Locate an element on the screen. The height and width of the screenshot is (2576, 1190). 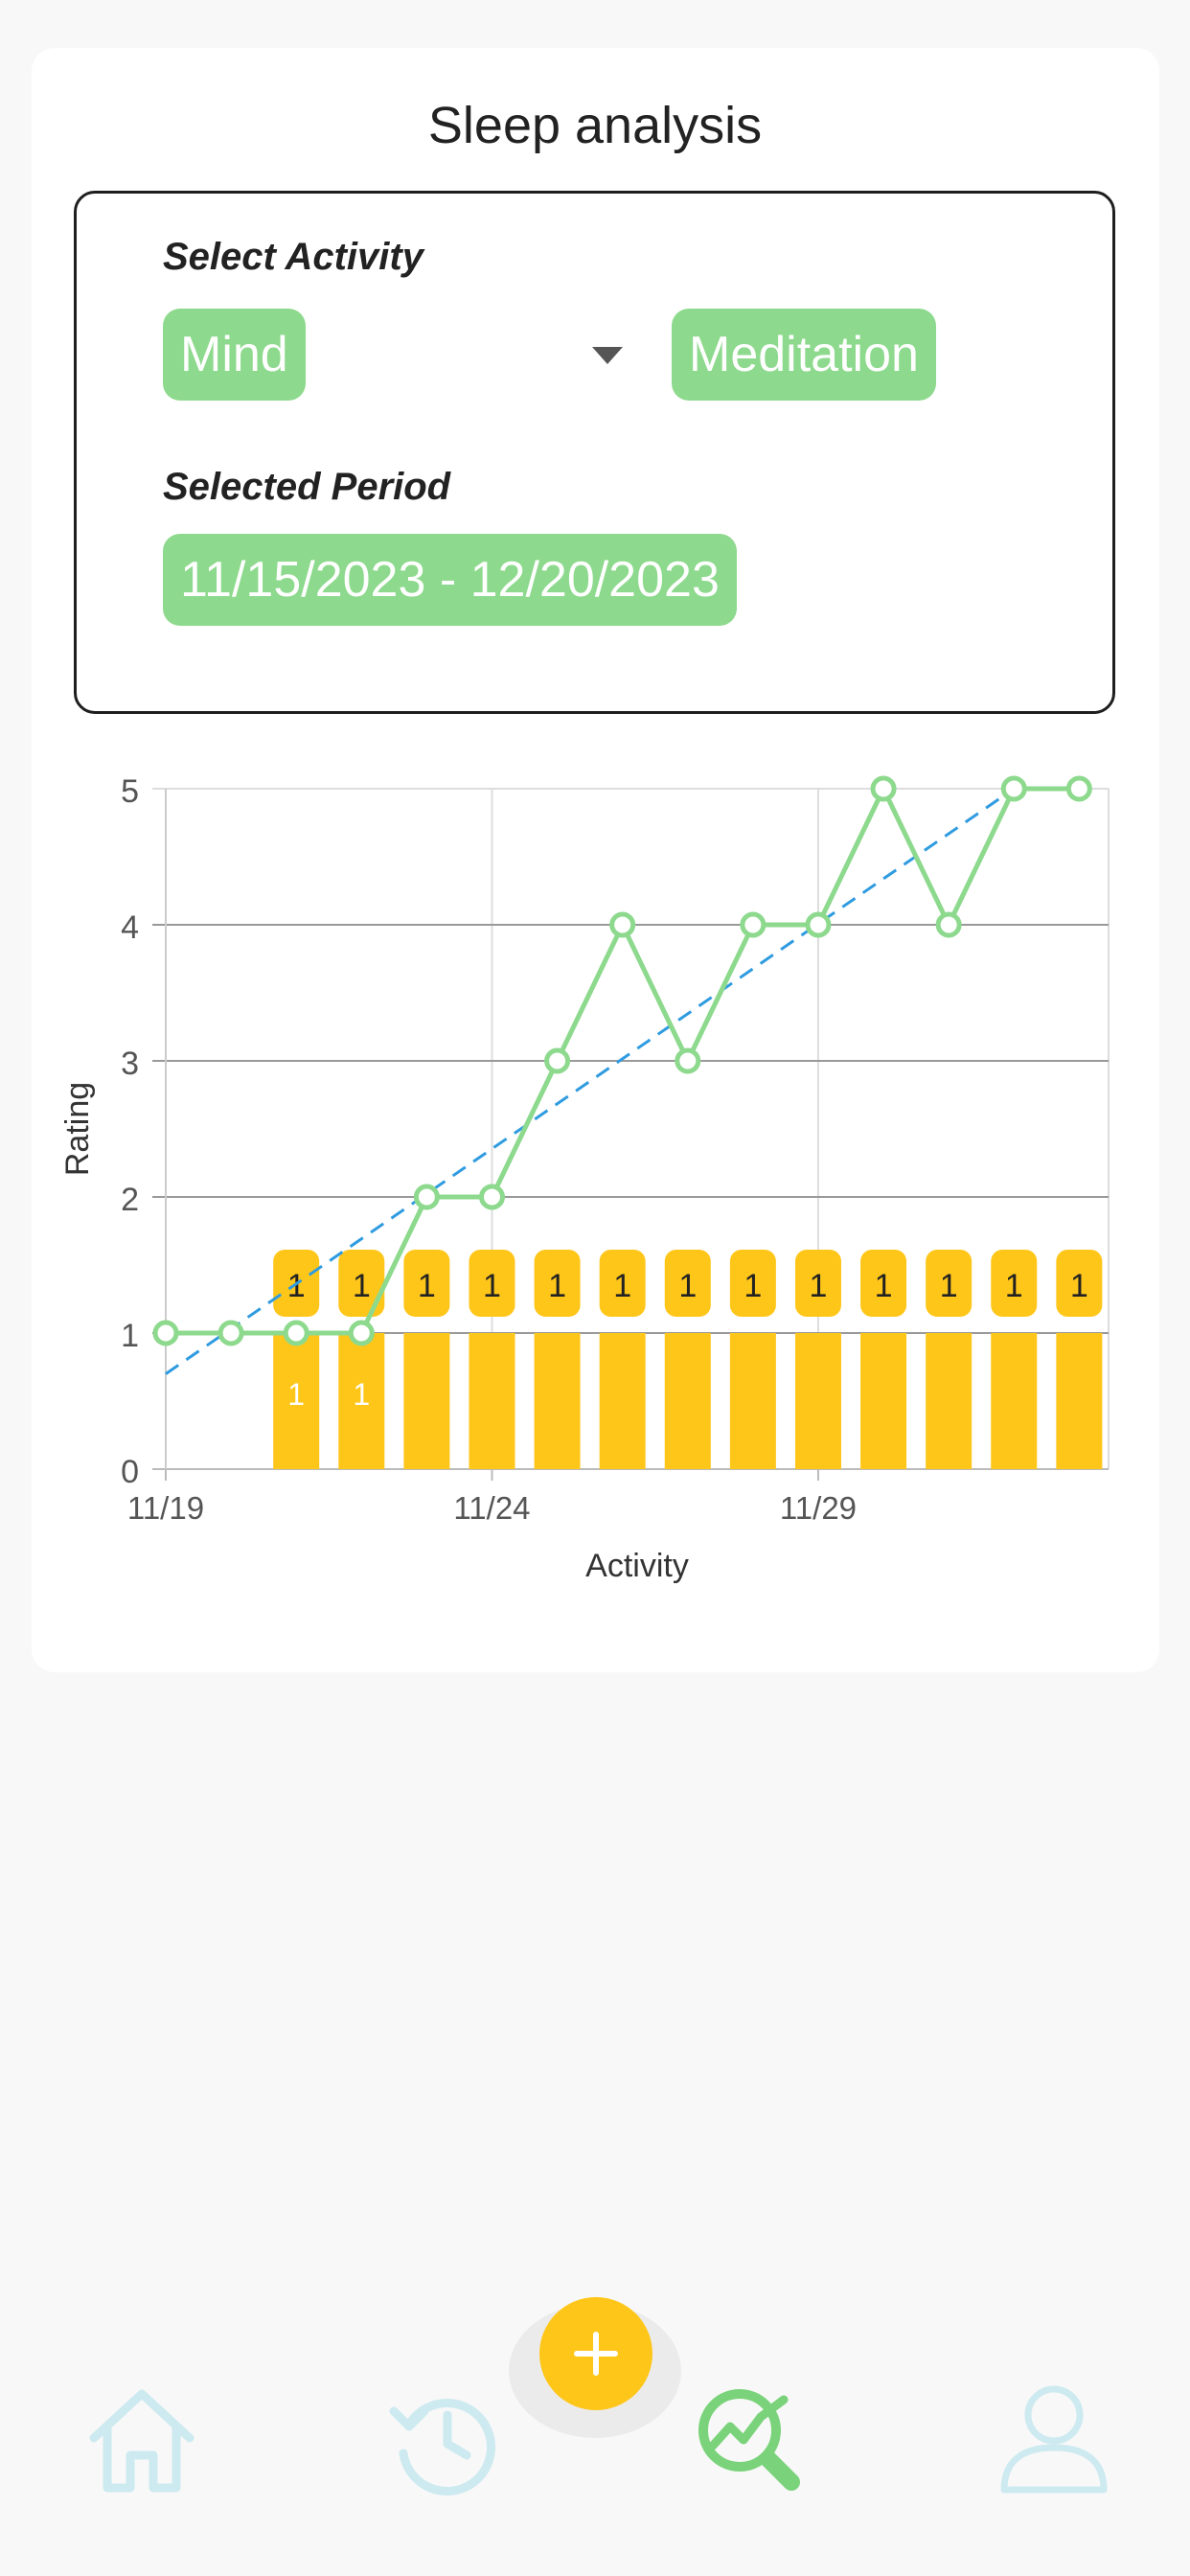
nav-history is located at coordinates (445, 2442).